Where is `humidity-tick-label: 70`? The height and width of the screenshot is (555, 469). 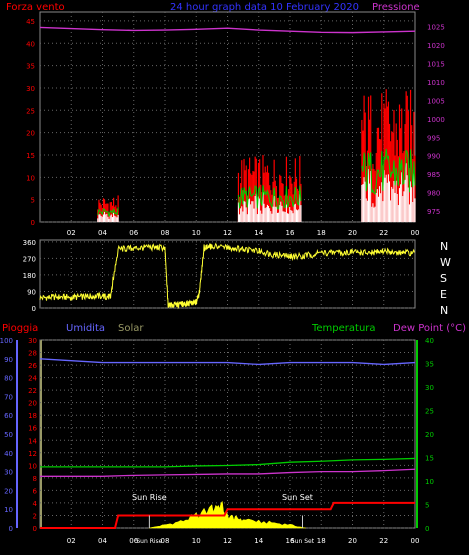
humidity-tick-label: 70 is located at coordinates (8, 397).